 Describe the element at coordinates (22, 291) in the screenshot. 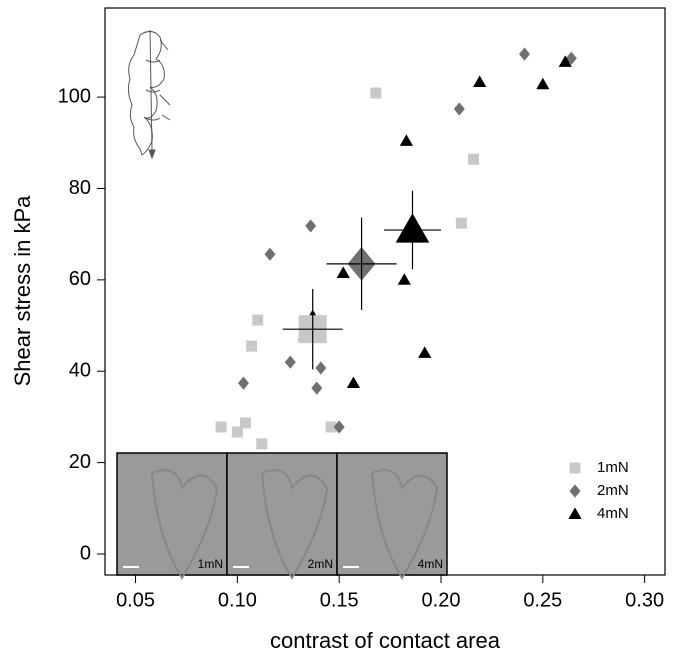

I see `y-axis-label: Shear stress in kPa` at that location.